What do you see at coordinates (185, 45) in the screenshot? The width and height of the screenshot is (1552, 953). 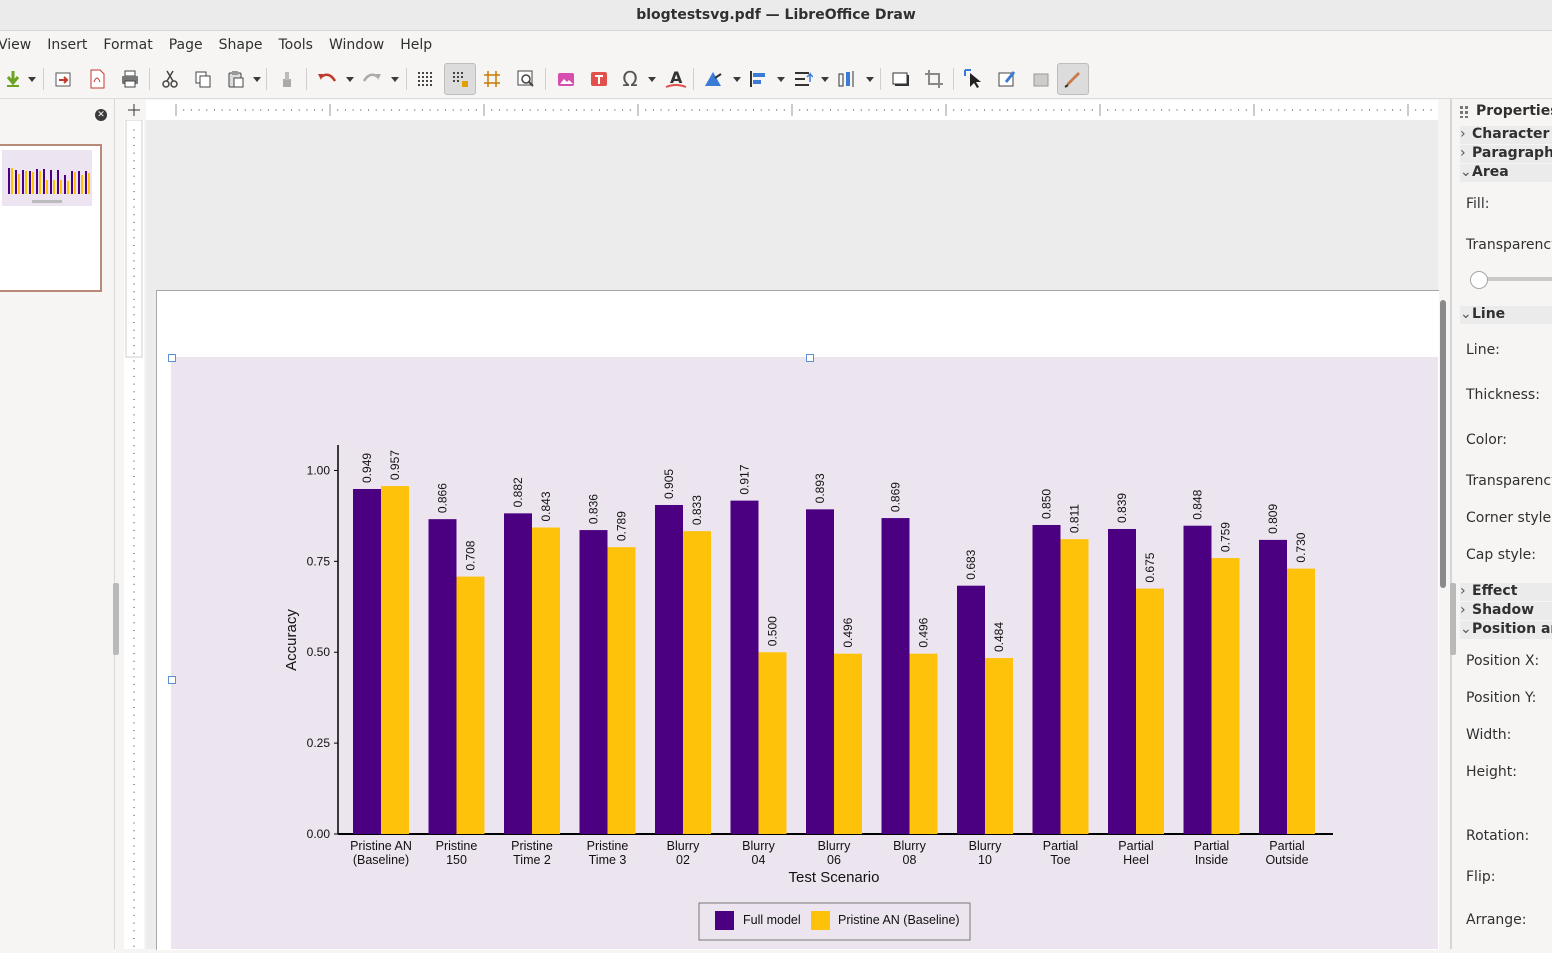 I see `menu-page: Page` at bounding box center [185, 45].